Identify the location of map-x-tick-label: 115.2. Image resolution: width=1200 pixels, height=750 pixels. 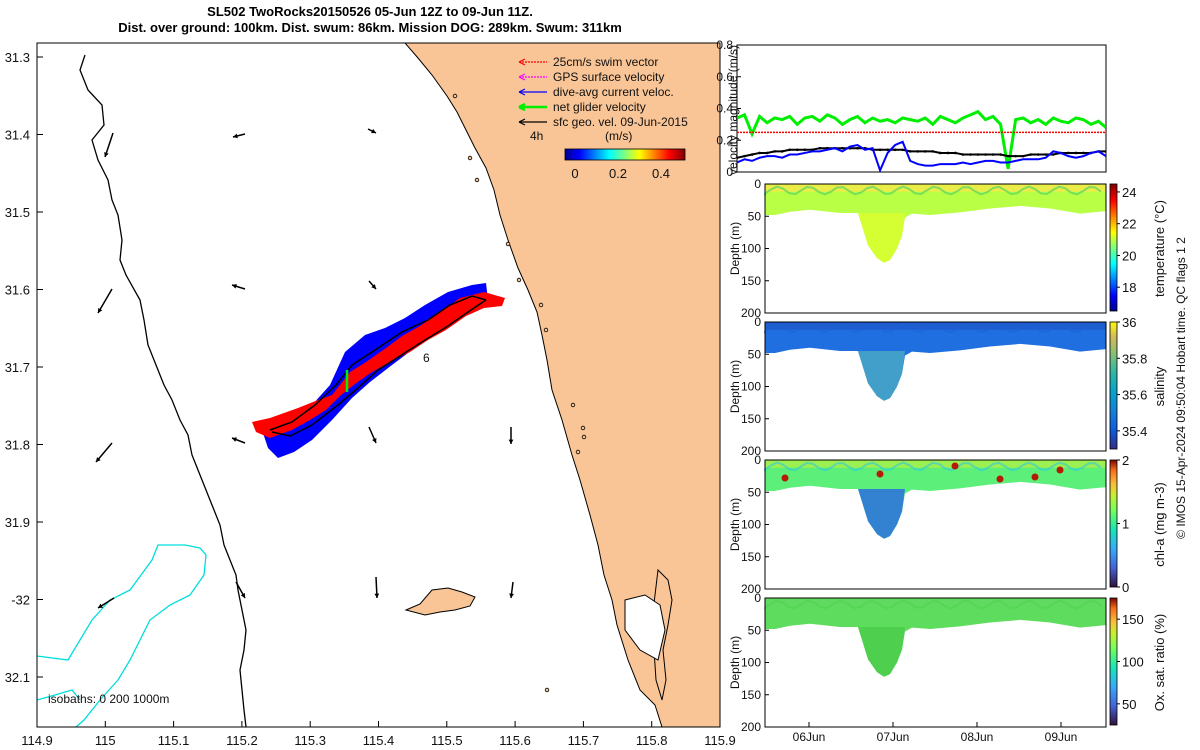
(242, 740).